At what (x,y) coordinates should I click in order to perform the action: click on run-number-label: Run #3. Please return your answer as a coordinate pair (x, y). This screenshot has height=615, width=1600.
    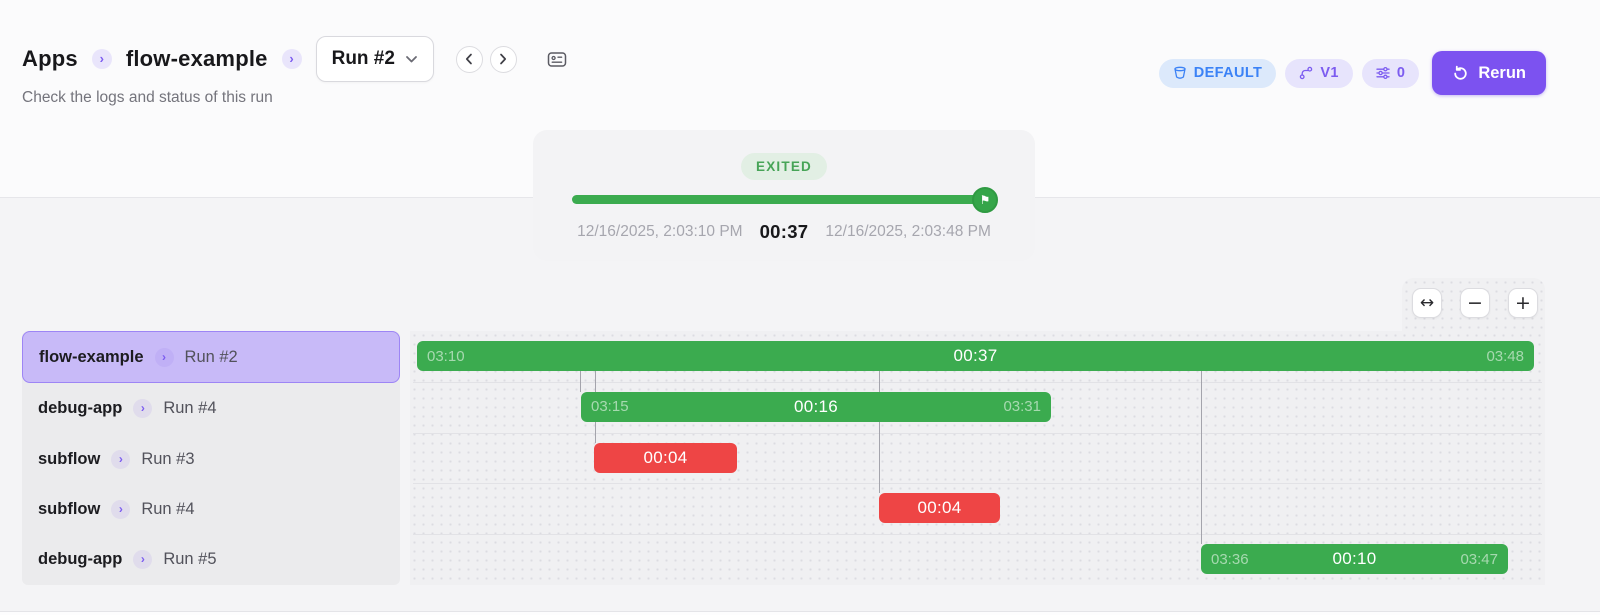
    Looking at the image, I should click on (168, 458).